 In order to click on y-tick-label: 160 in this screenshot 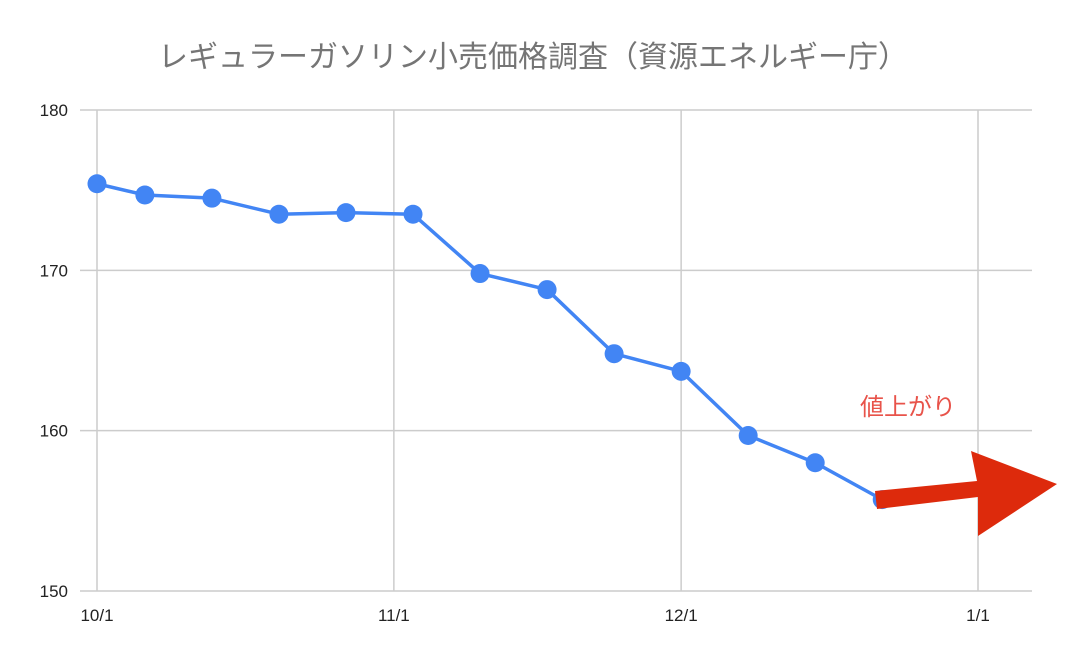, I will do `click(54, 431)`.